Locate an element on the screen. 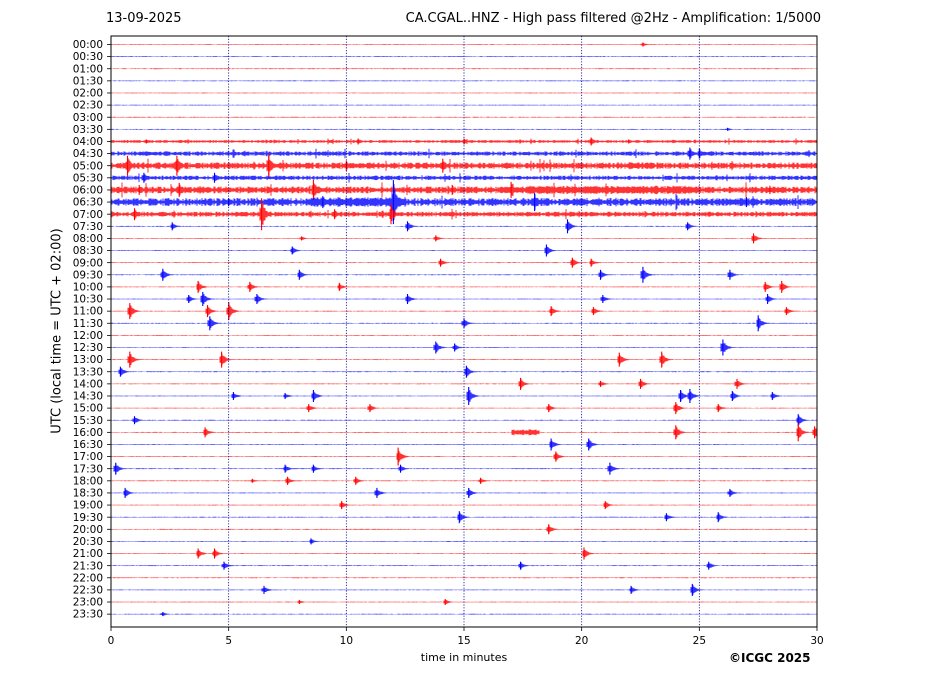  y-tick-label: 23:30 is located at coordinates (88, 615).